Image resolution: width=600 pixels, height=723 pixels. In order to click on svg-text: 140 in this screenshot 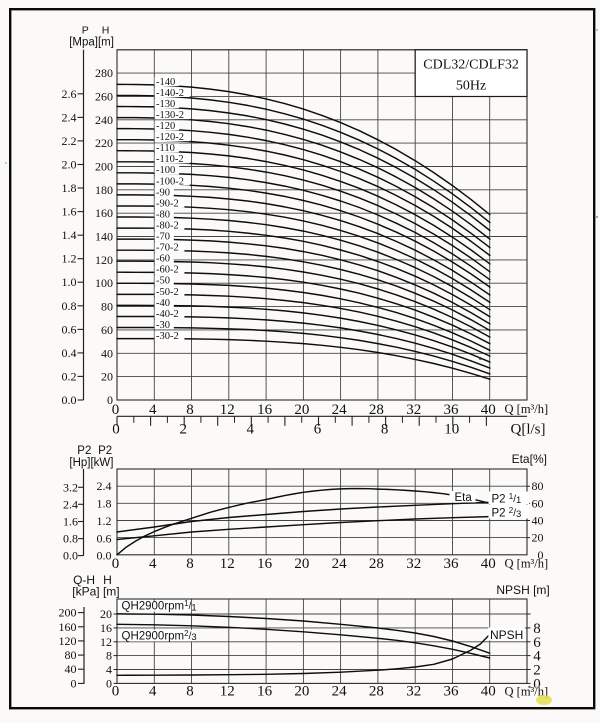, I will do `click(104, 237)`.